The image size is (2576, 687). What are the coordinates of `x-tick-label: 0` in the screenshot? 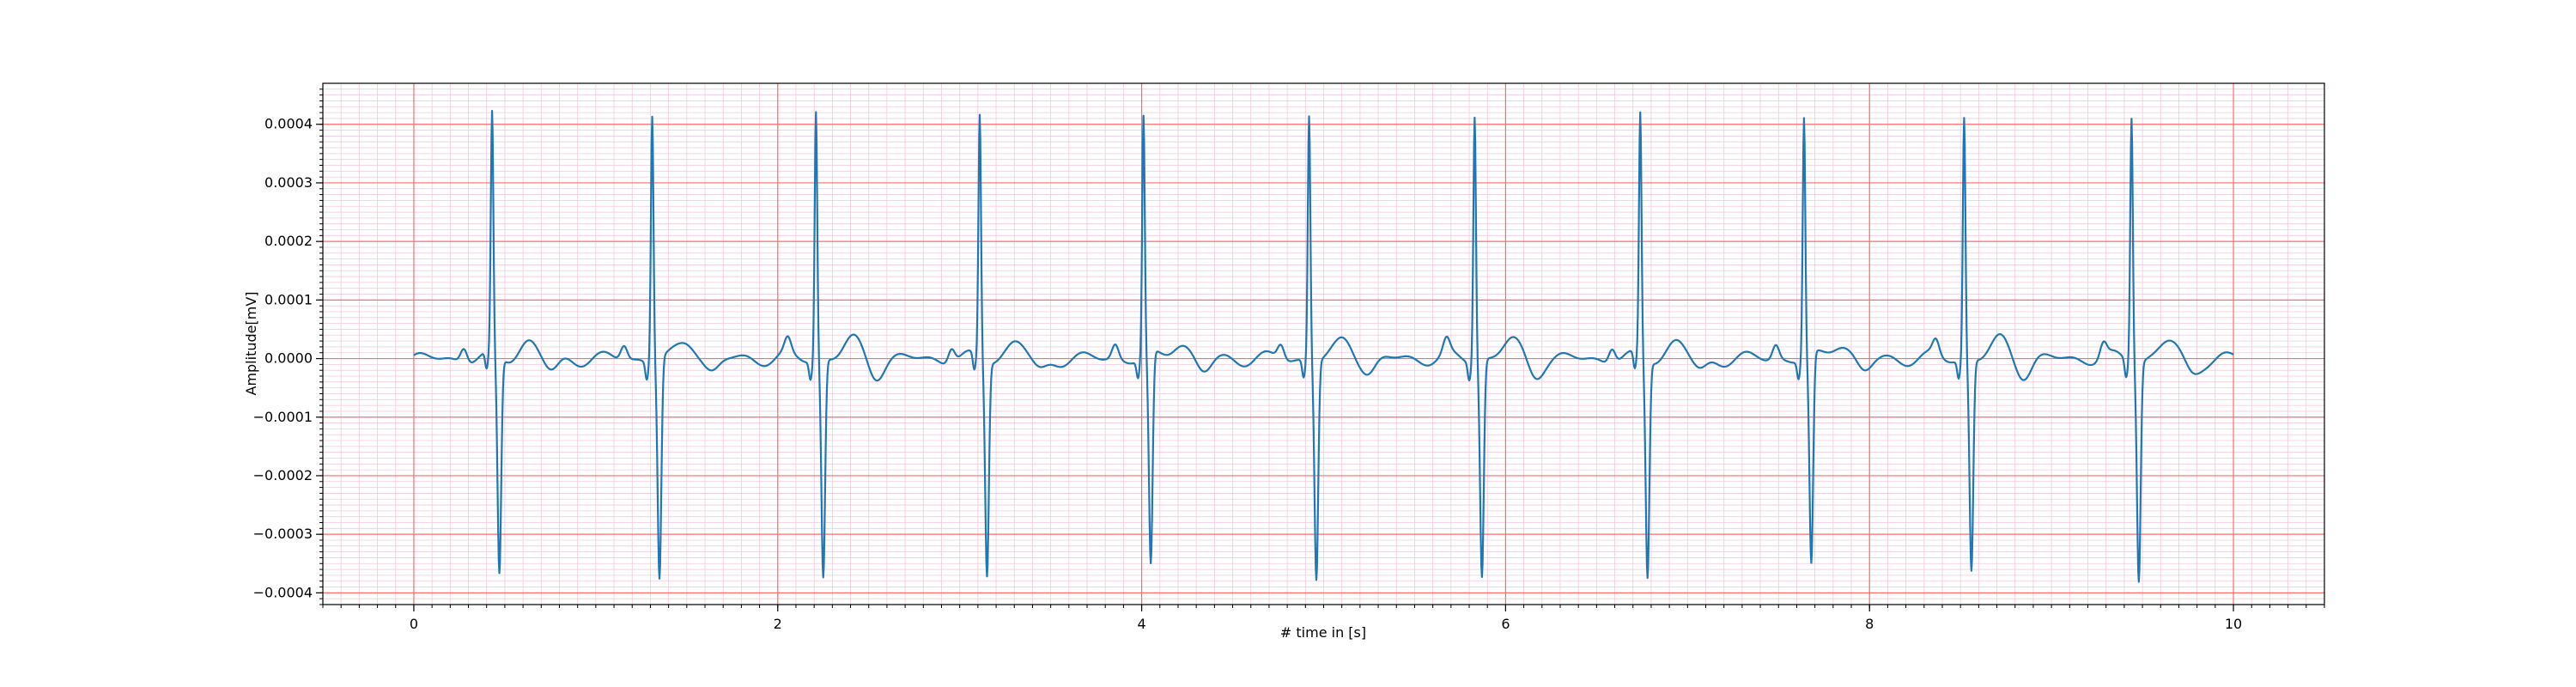 It's located at (414, 624).